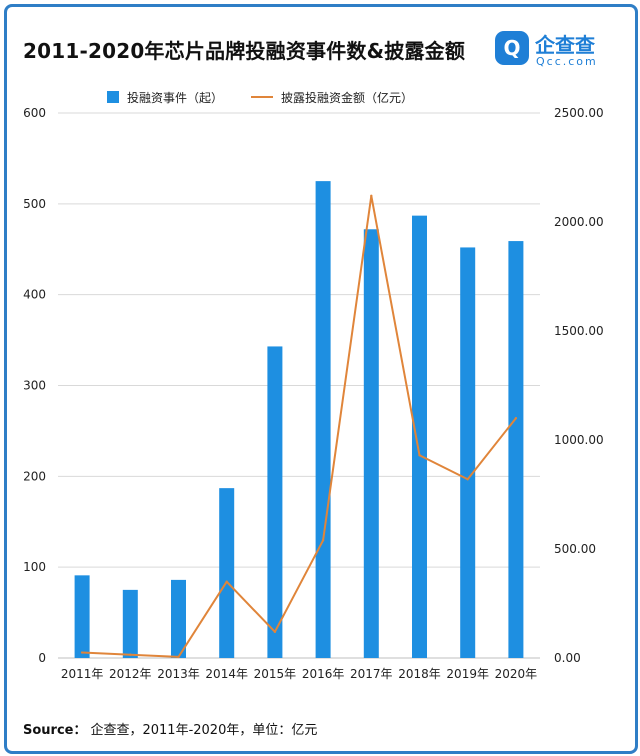 The image size is (640, 756). Describe the element at coordinates (130, 674) in the screenshot. I see `x-tick-label: 2012年` at that location.